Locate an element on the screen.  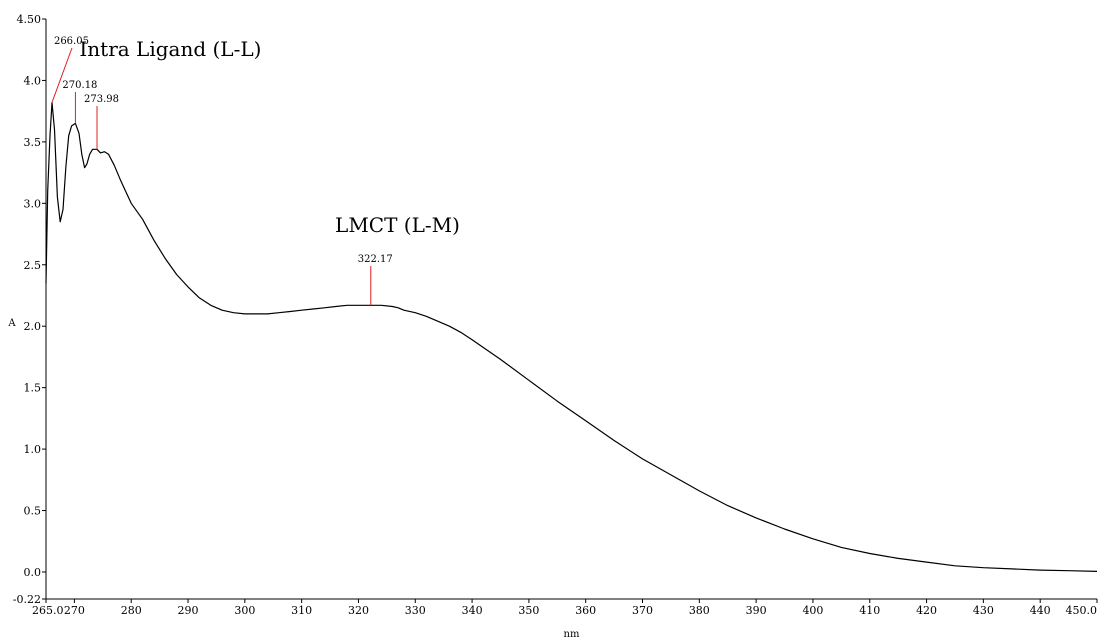
x-tick-label: 390 is located at coordinates (756, 610).